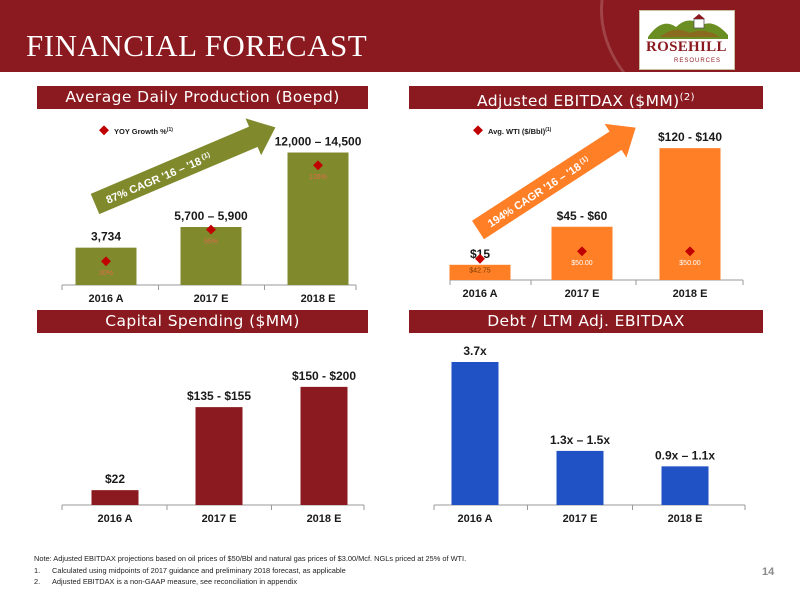  What do you see at coordinates (158, 178) in the screenshot?
I see `annotation-label: 87% CAGR '16 – '18 (1)` at bounding box center [158, 178].